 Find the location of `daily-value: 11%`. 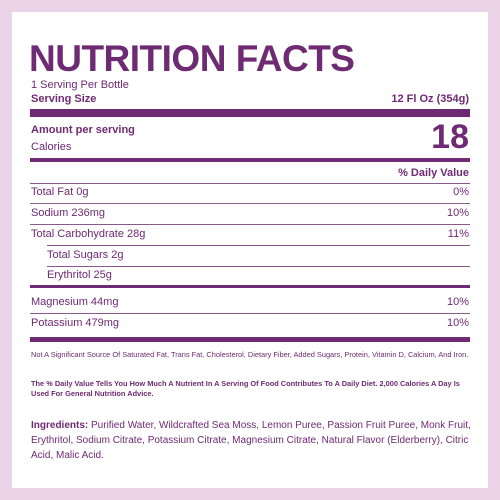

daily-value: 11% is located at coordinates (458, 234).